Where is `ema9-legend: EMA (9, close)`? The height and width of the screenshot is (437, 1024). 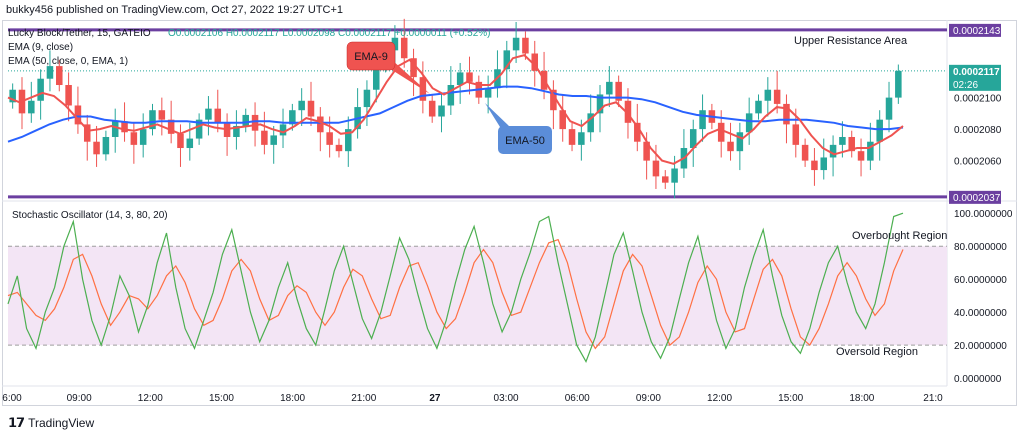
ema9-legend: EMA (9, close) is located at coordinates (40, 47).